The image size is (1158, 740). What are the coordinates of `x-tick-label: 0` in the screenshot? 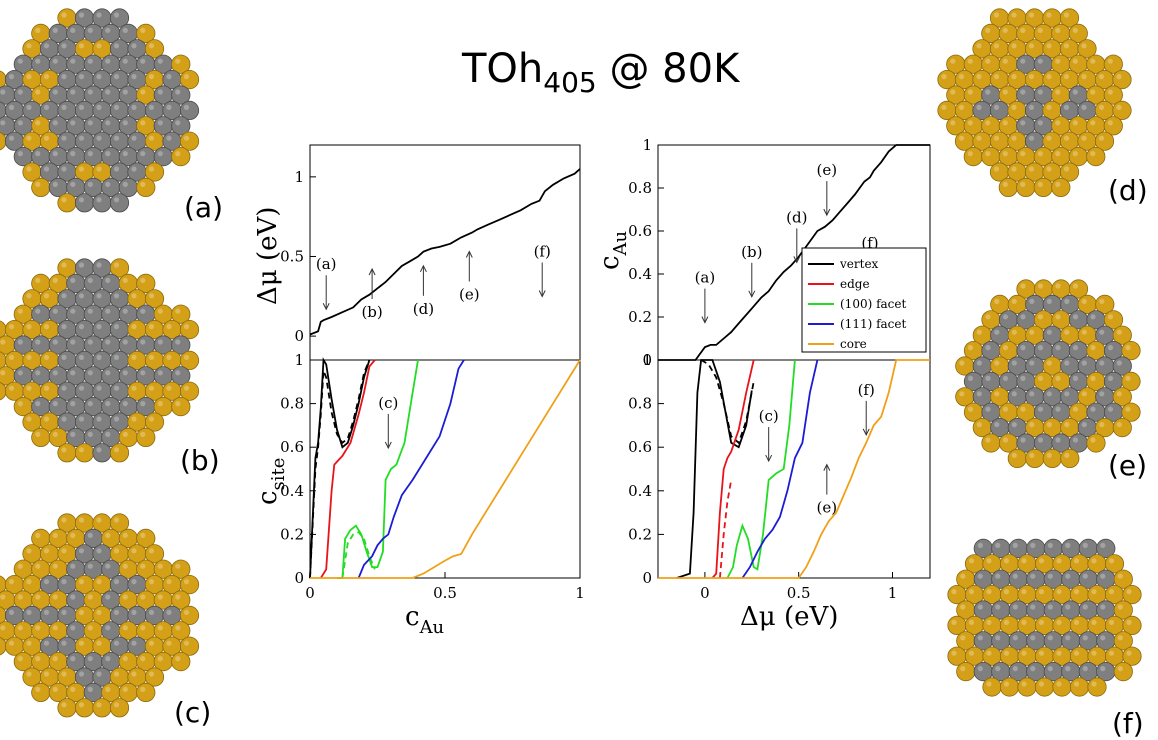 It's located at (705, 593).